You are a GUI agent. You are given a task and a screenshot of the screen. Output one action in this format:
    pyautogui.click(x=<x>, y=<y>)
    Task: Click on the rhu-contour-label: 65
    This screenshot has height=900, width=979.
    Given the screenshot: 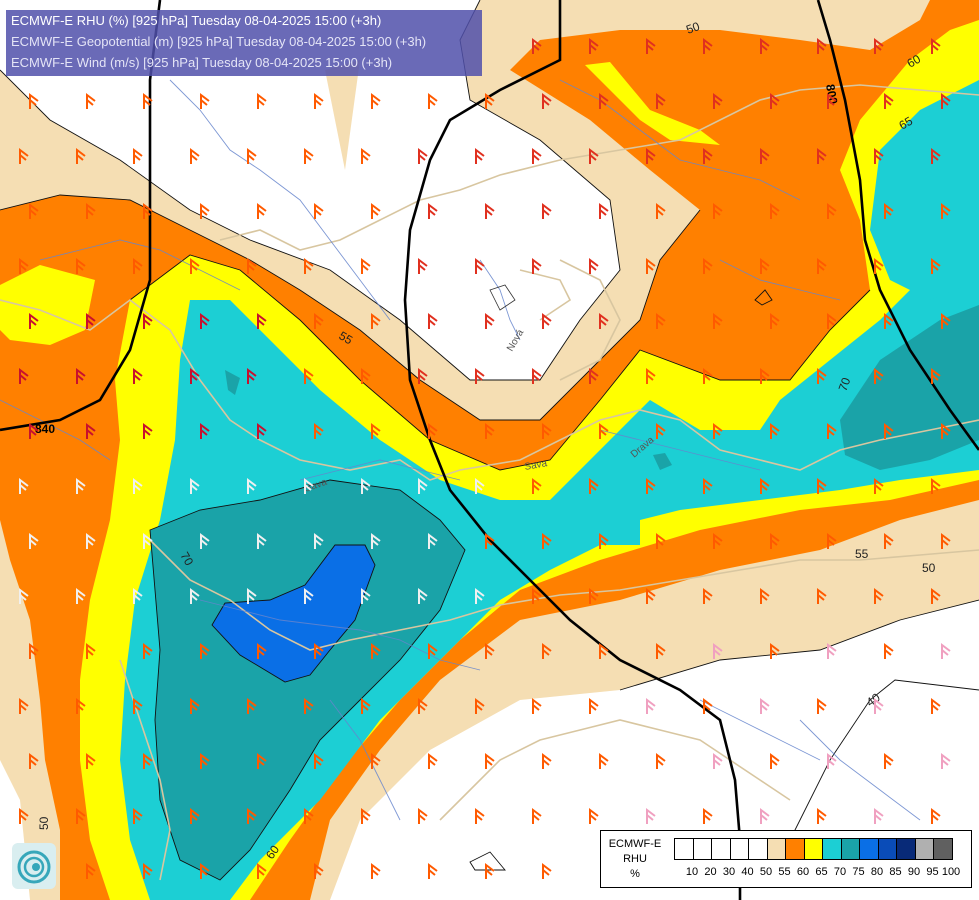 What is the action you would take?
    pyautogui.click(x=906, y=123)
    